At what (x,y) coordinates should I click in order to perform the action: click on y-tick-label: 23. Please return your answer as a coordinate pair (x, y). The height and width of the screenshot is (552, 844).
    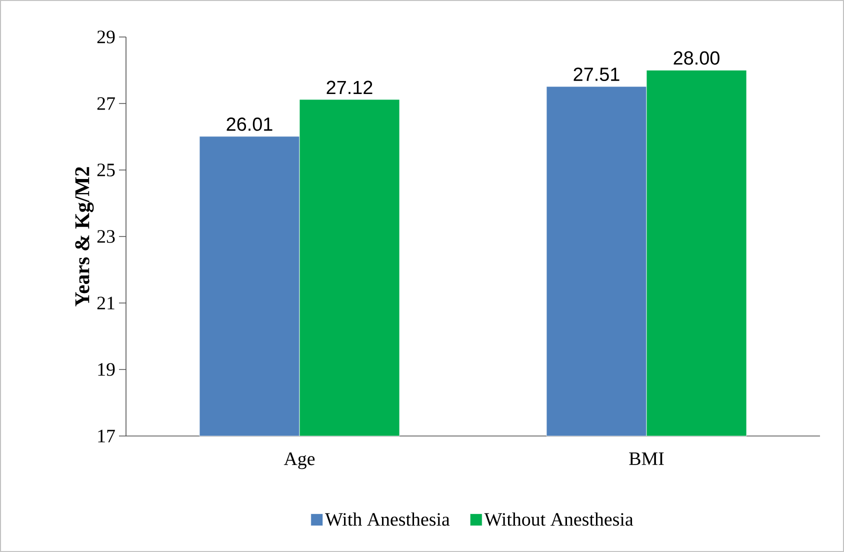
    Looking at the image, I should click on (106, 236).